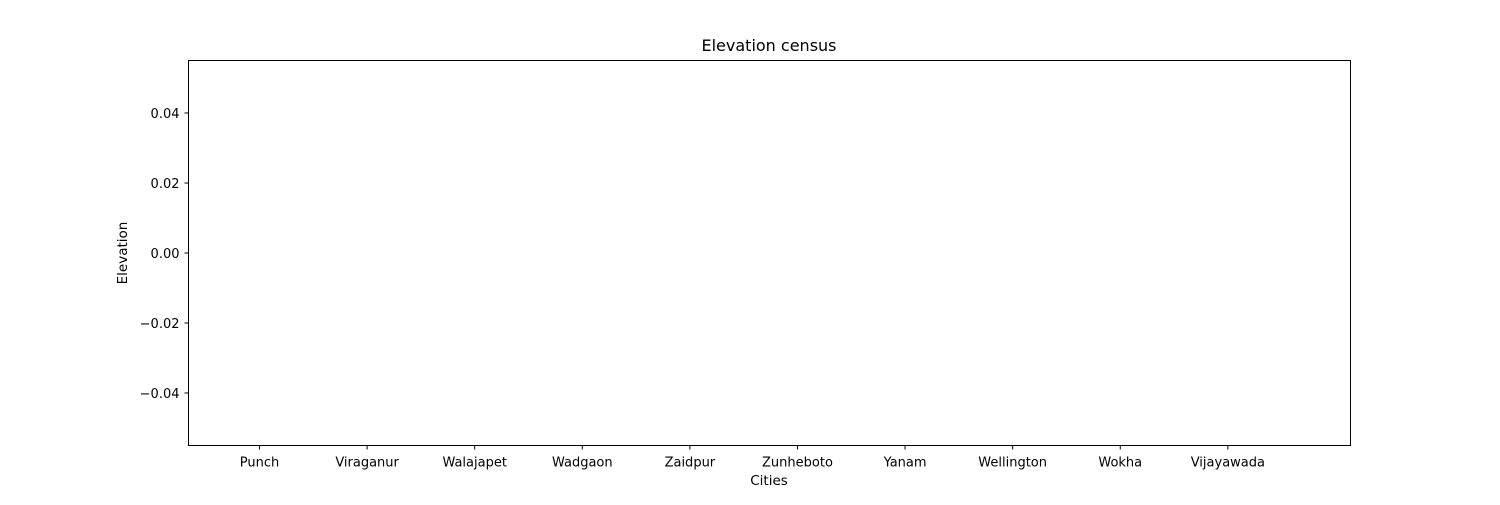  Describe the element at coordinates (797, 463) in the screenshot. I see `x-tick-label: Zunheboto` at that location.